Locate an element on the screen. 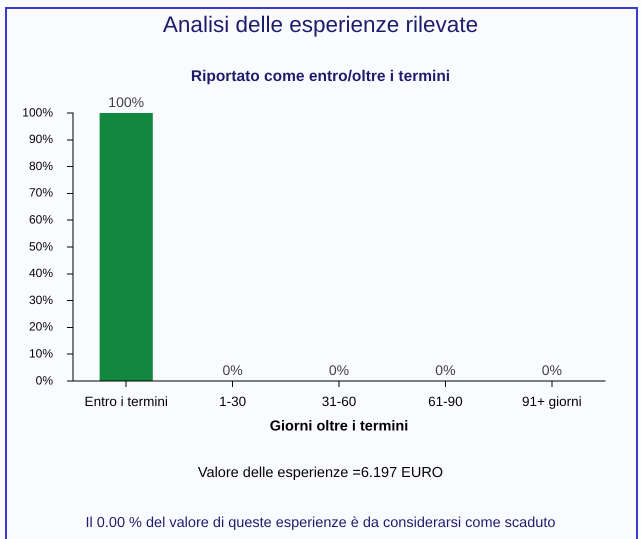 This screenshot has height=539, width=641. chart-title: Analisi delle esperienze rilevate is located at coordinates (321, 25).